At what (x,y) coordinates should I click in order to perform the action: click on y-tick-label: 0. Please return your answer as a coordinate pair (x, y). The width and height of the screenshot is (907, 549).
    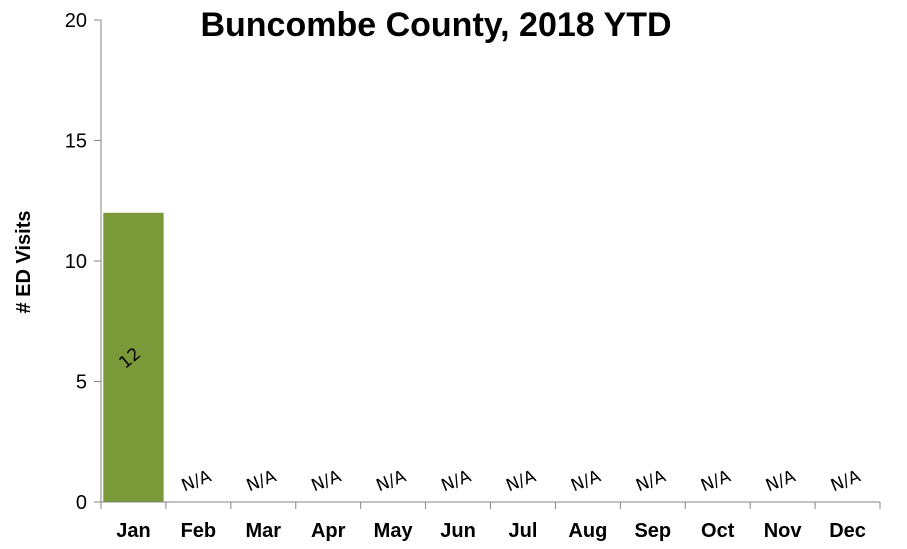
    Looking at the image, I should click on (81, 503).